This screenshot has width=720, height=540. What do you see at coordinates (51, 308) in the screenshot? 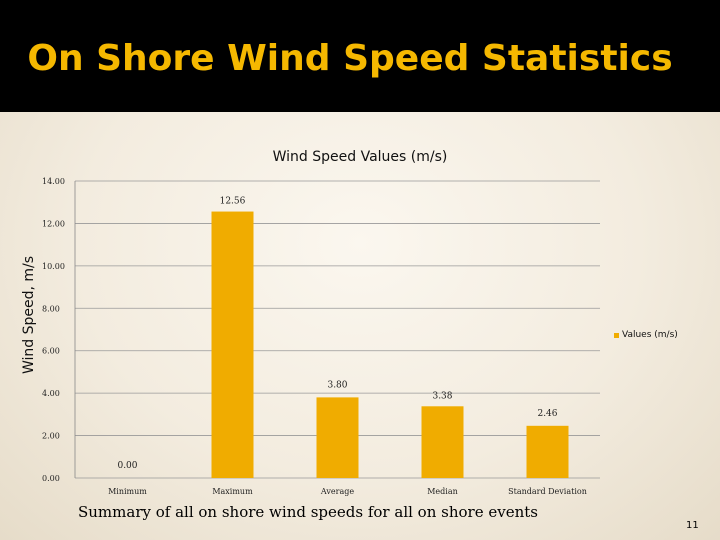
I see `y-tick-label: 8.00` at bounding box center [51, 308].